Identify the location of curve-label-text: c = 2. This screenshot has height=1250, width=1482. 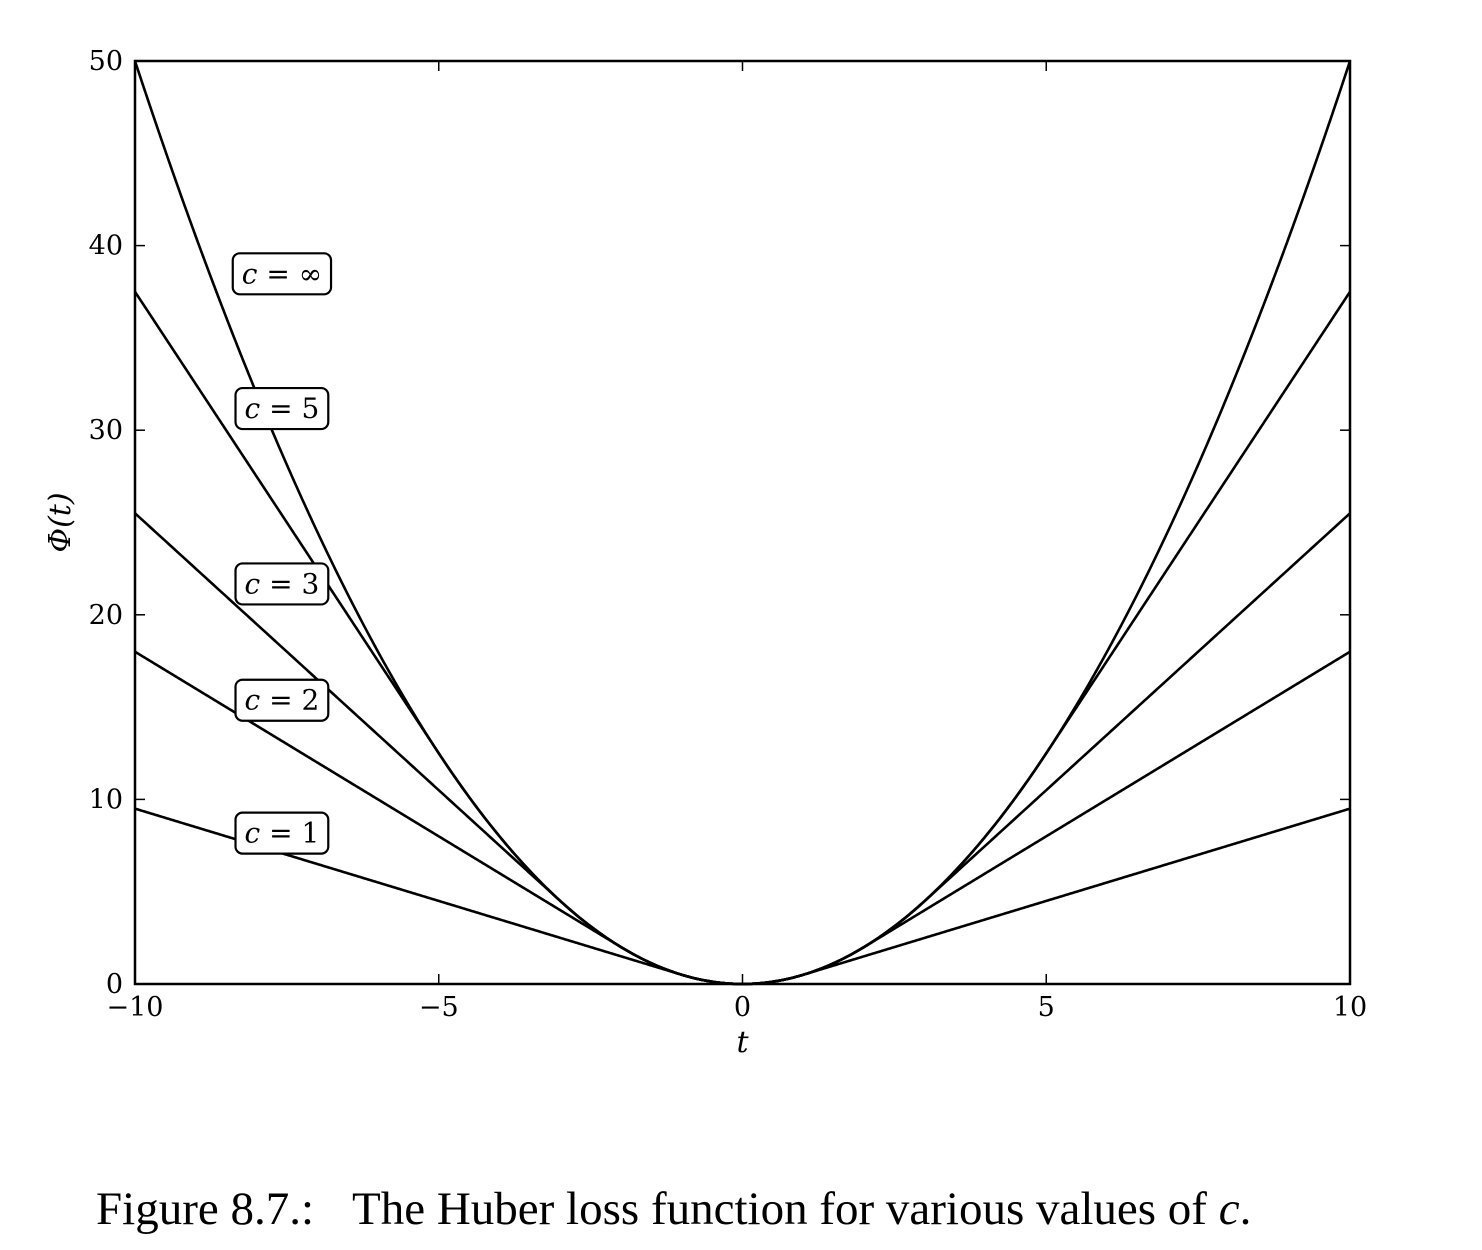
(282, 700).